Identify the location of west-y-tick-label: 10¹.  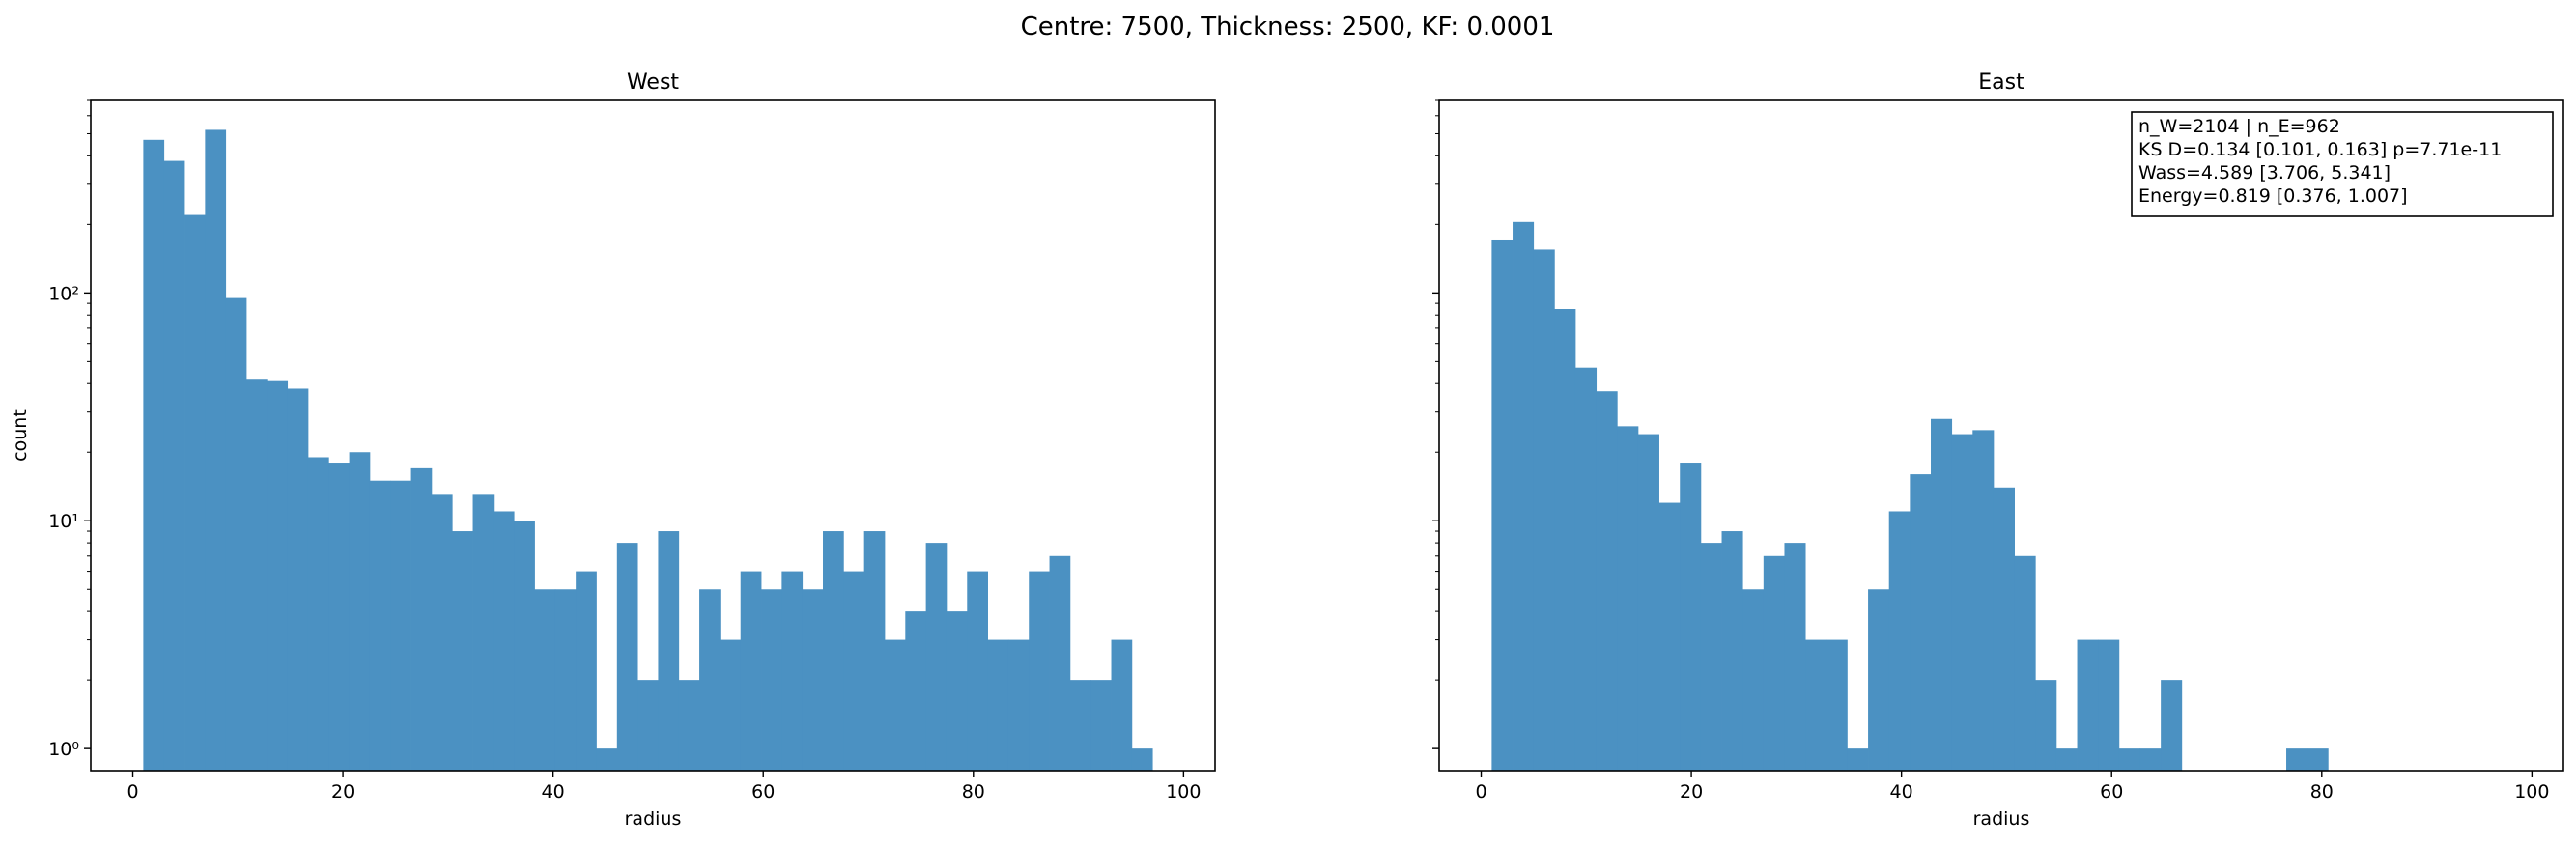
(63, 521).